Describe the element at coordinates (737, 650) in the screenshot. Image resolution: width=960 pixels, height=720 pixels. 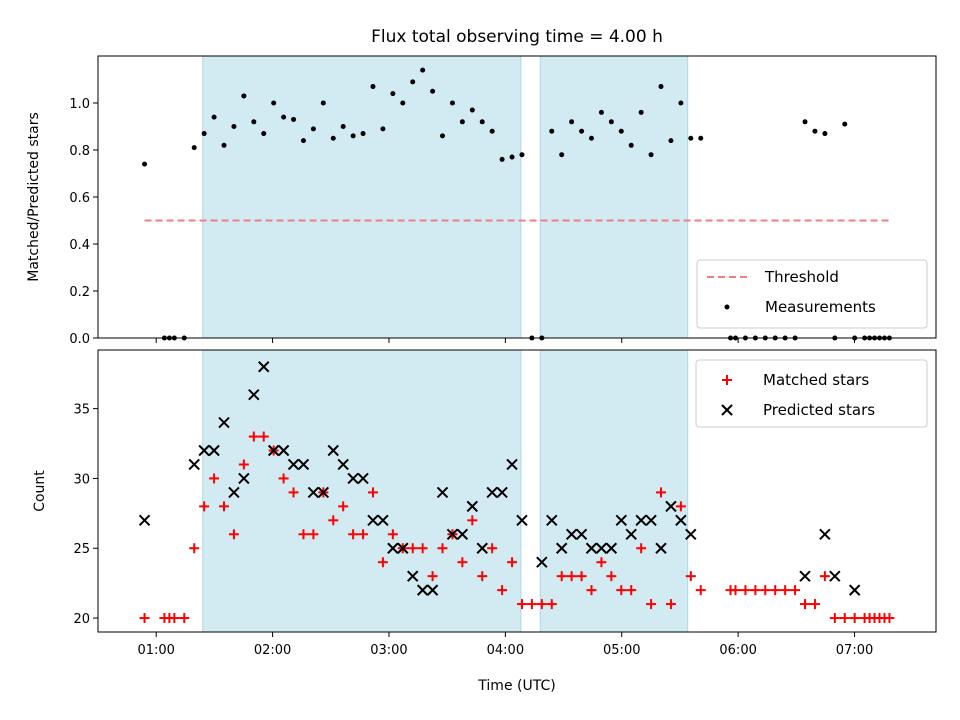
I see `x-tick-label: 06:00` at that location.